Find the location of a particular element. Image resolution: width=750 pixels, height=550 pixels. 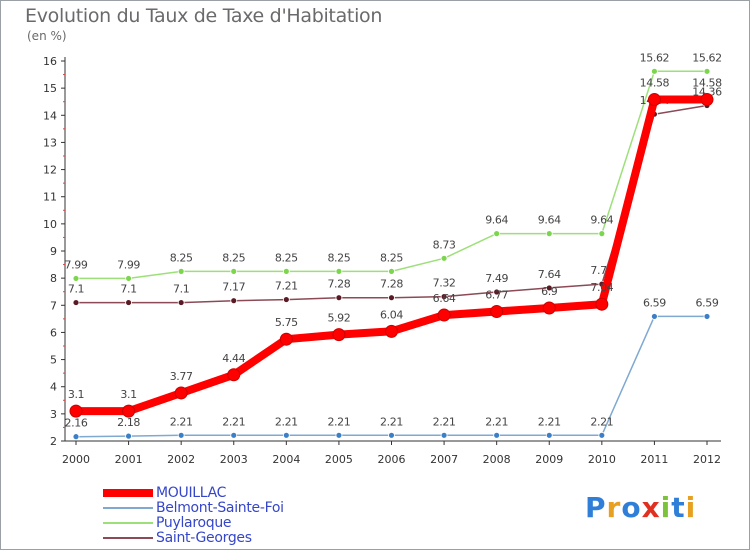

x-tick-label: 2010 is located at coordinates (602, 459).